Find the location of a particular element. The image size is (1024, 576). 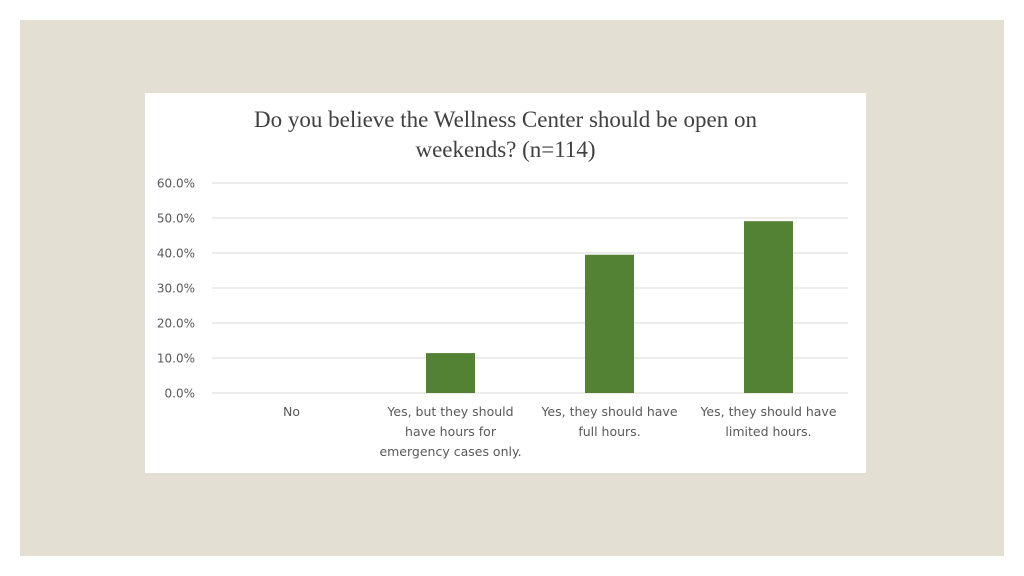

y-tick-label: 10.0% is located at coordinates (176, 359).